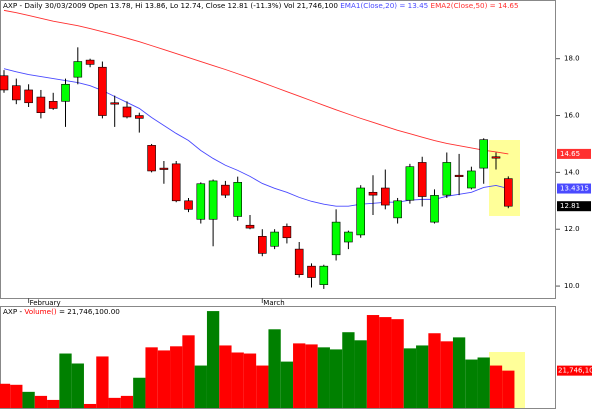 This screenshot has width=592, height=410. Describe the element at coordinates (13, 311) in the screenshot. I see `volume-title: AXP -` at that location.